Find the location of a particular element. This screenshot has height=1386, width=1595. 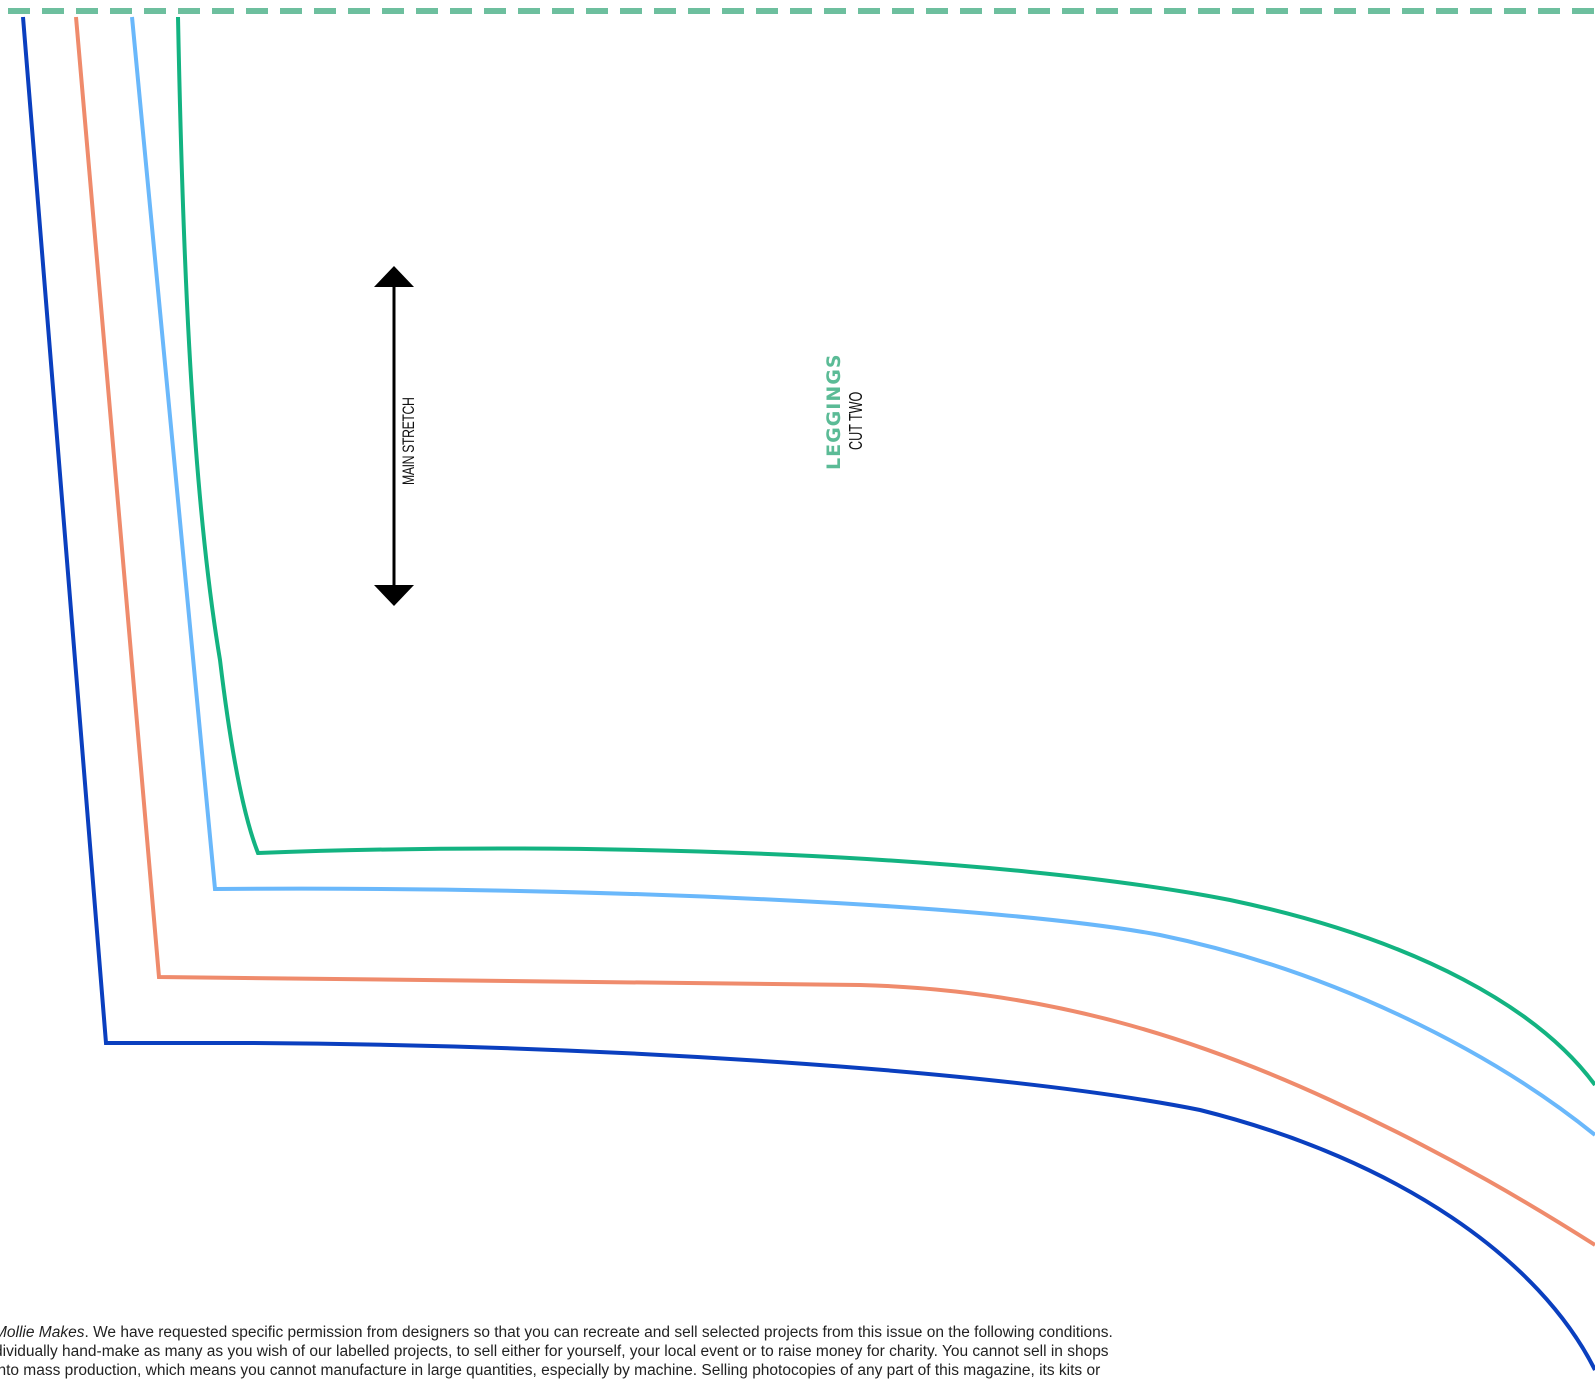

pattern-subtitle: CUT TWO is located at coordinates (856, 420).